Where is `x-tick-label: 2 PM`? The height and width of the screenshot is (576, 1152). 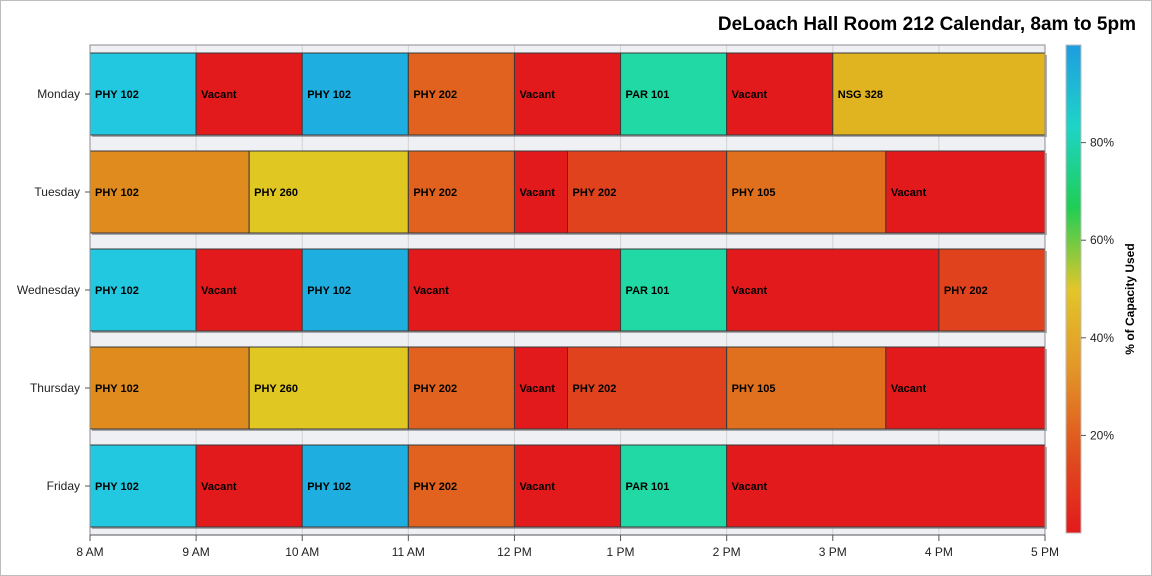 x-tick-label: 2 PM is located at coordinates (727, 552).